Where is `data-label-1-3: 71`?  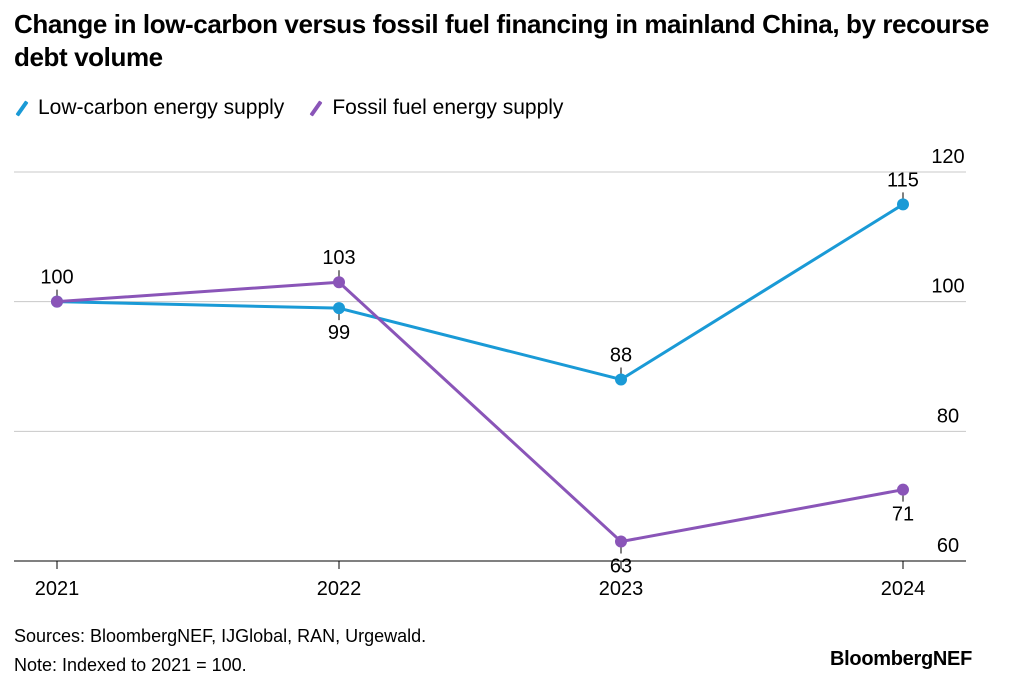
data-label-1-3: 71 is located at coordinates (903, 515).